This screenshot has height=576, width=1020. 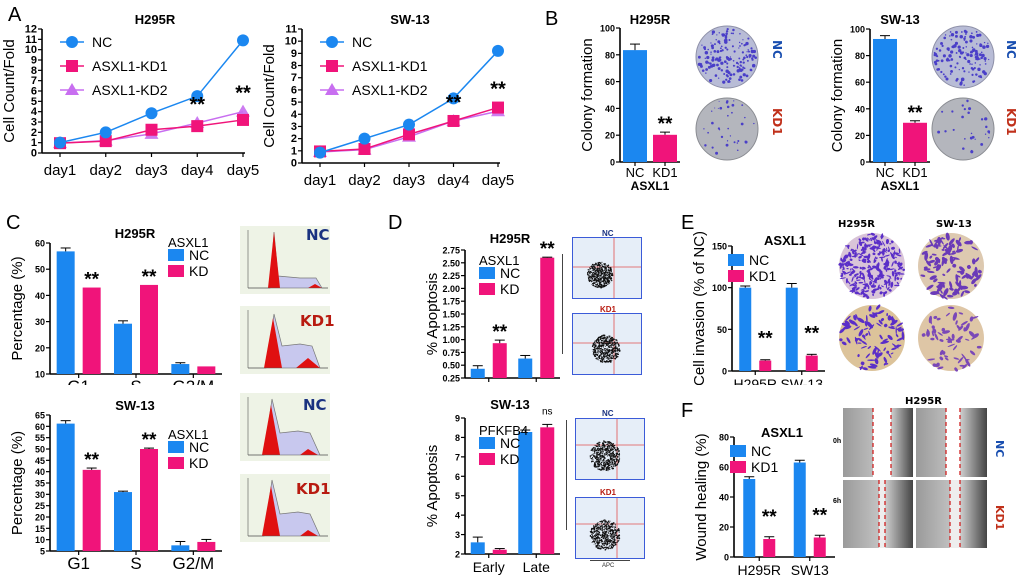 What do you see at coordinates (364, 148) in the screenshot?
I see `data-point` at bounding box center [364, 148].